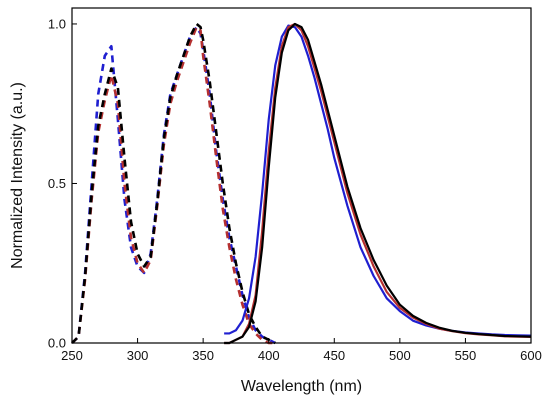 This screenshot has width=550, height=403. I want to click on y-axis-title: Normalized Intensity (a.u.), so click(17, 175).